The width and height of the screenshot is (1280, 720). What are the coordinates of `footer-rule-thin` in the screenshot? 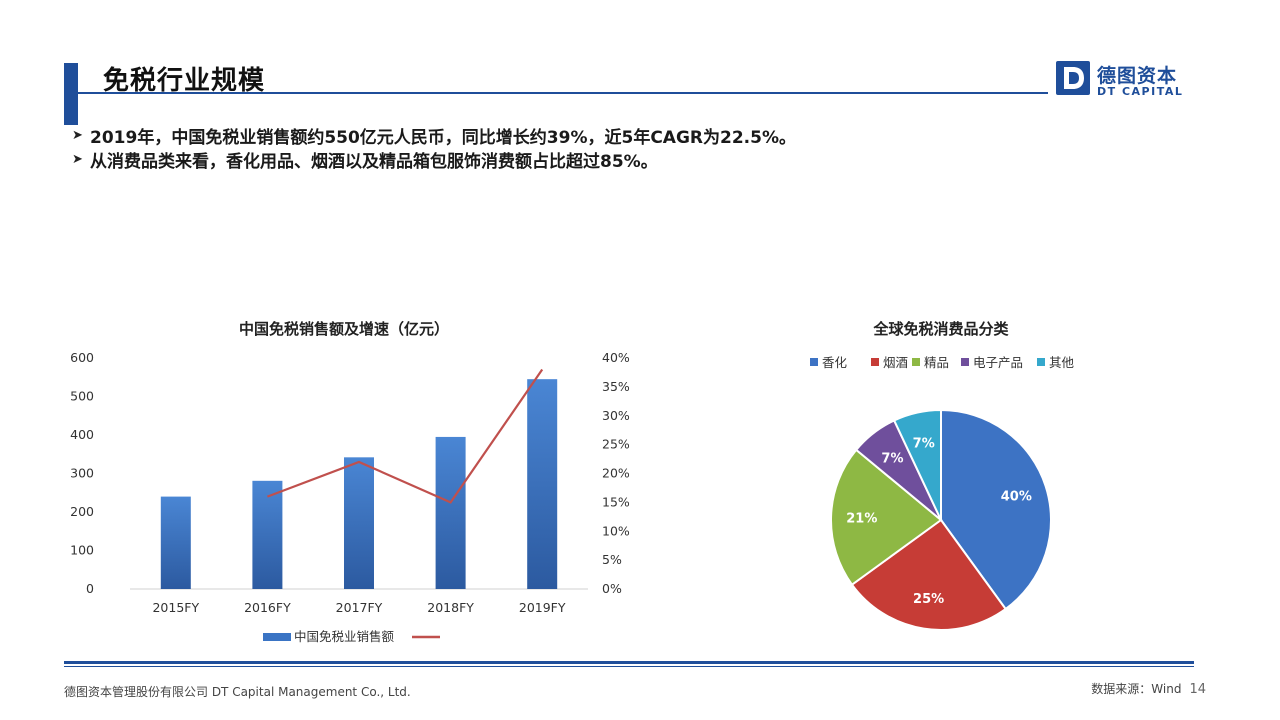 It's located at (629, 666).